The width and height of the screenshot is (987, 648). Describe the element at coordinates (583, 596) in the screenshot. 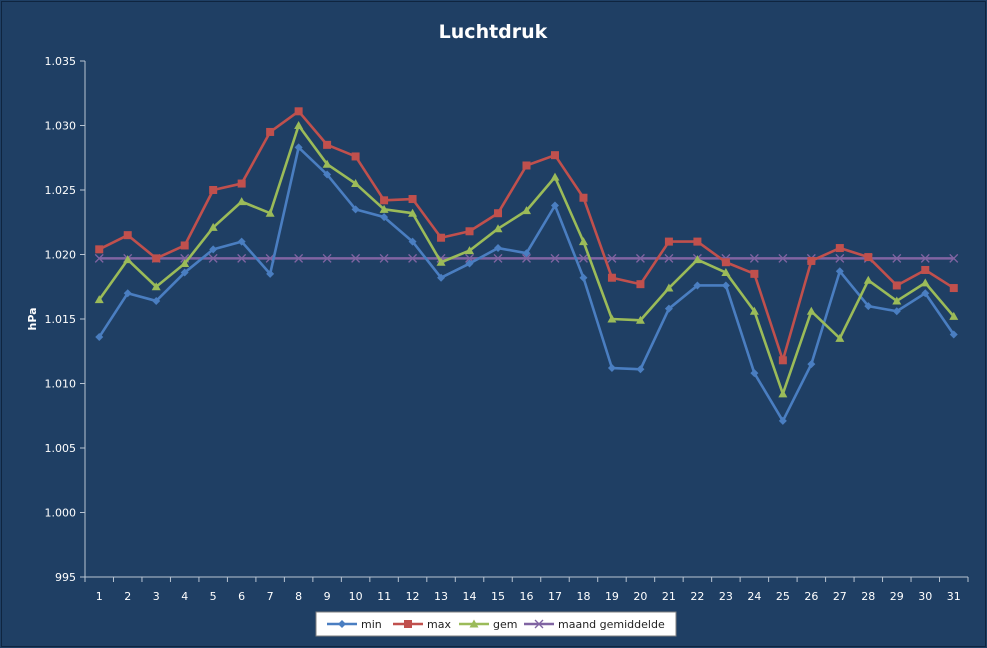

I see `x-tick-label: 18` at that location.